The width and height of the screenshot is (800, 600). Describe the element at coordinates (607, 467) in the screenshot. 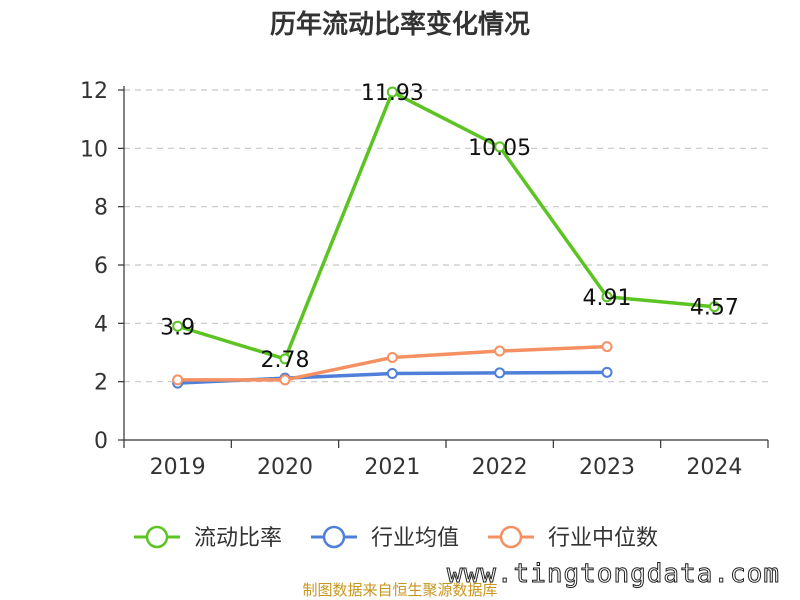

I see `x-tick-label: 2023` at that location.